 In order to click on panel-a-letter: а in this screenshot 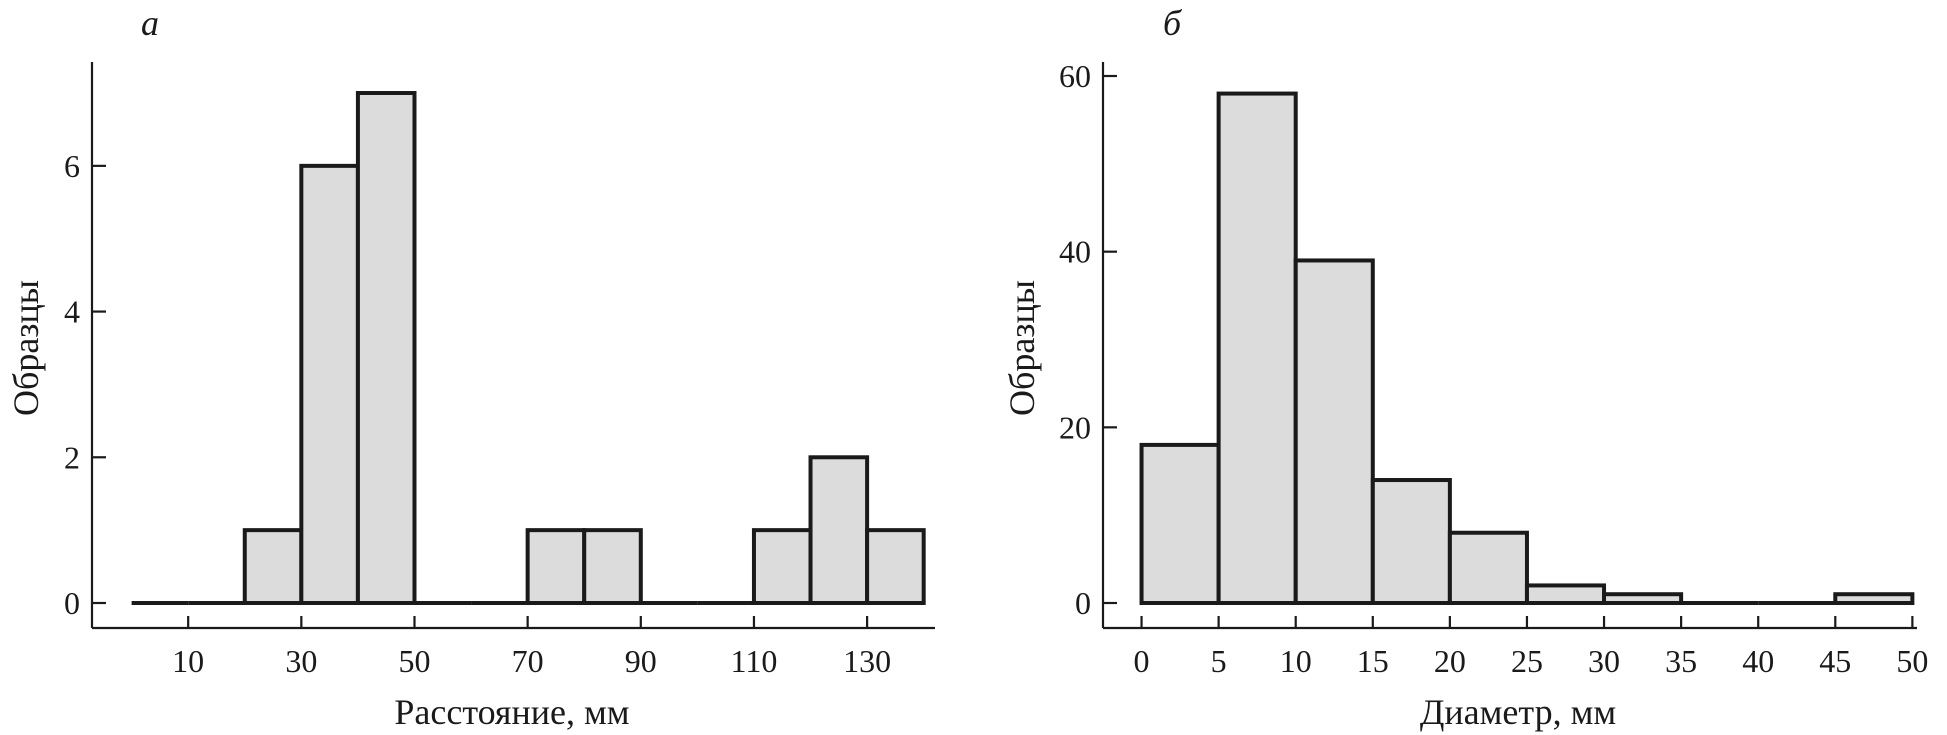, I will do `click(150, 23)`.